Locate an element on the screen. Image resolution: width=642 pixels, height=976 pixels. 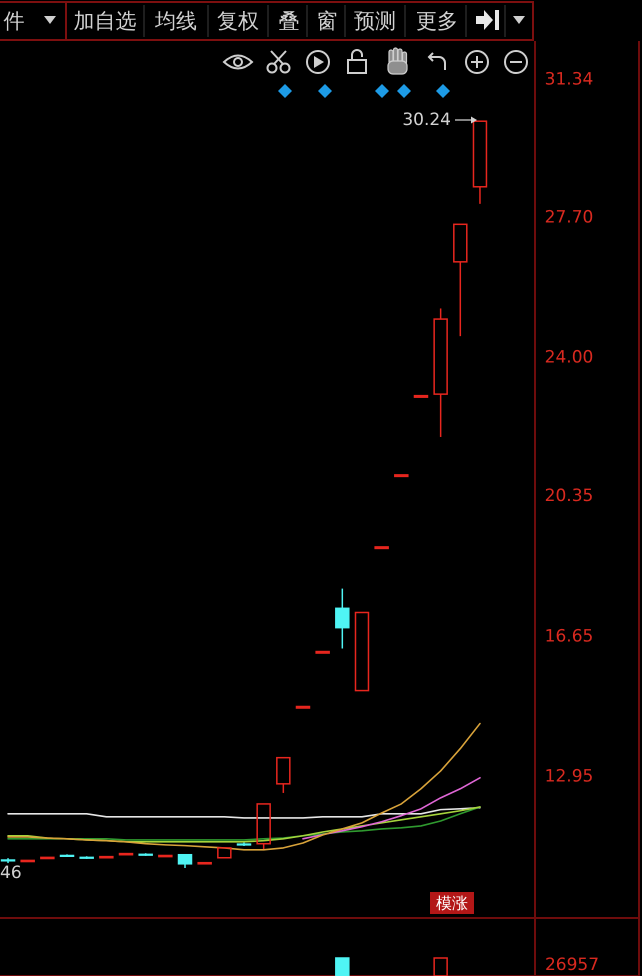
annotation: 30.24 is located at coordinates (426, 120).